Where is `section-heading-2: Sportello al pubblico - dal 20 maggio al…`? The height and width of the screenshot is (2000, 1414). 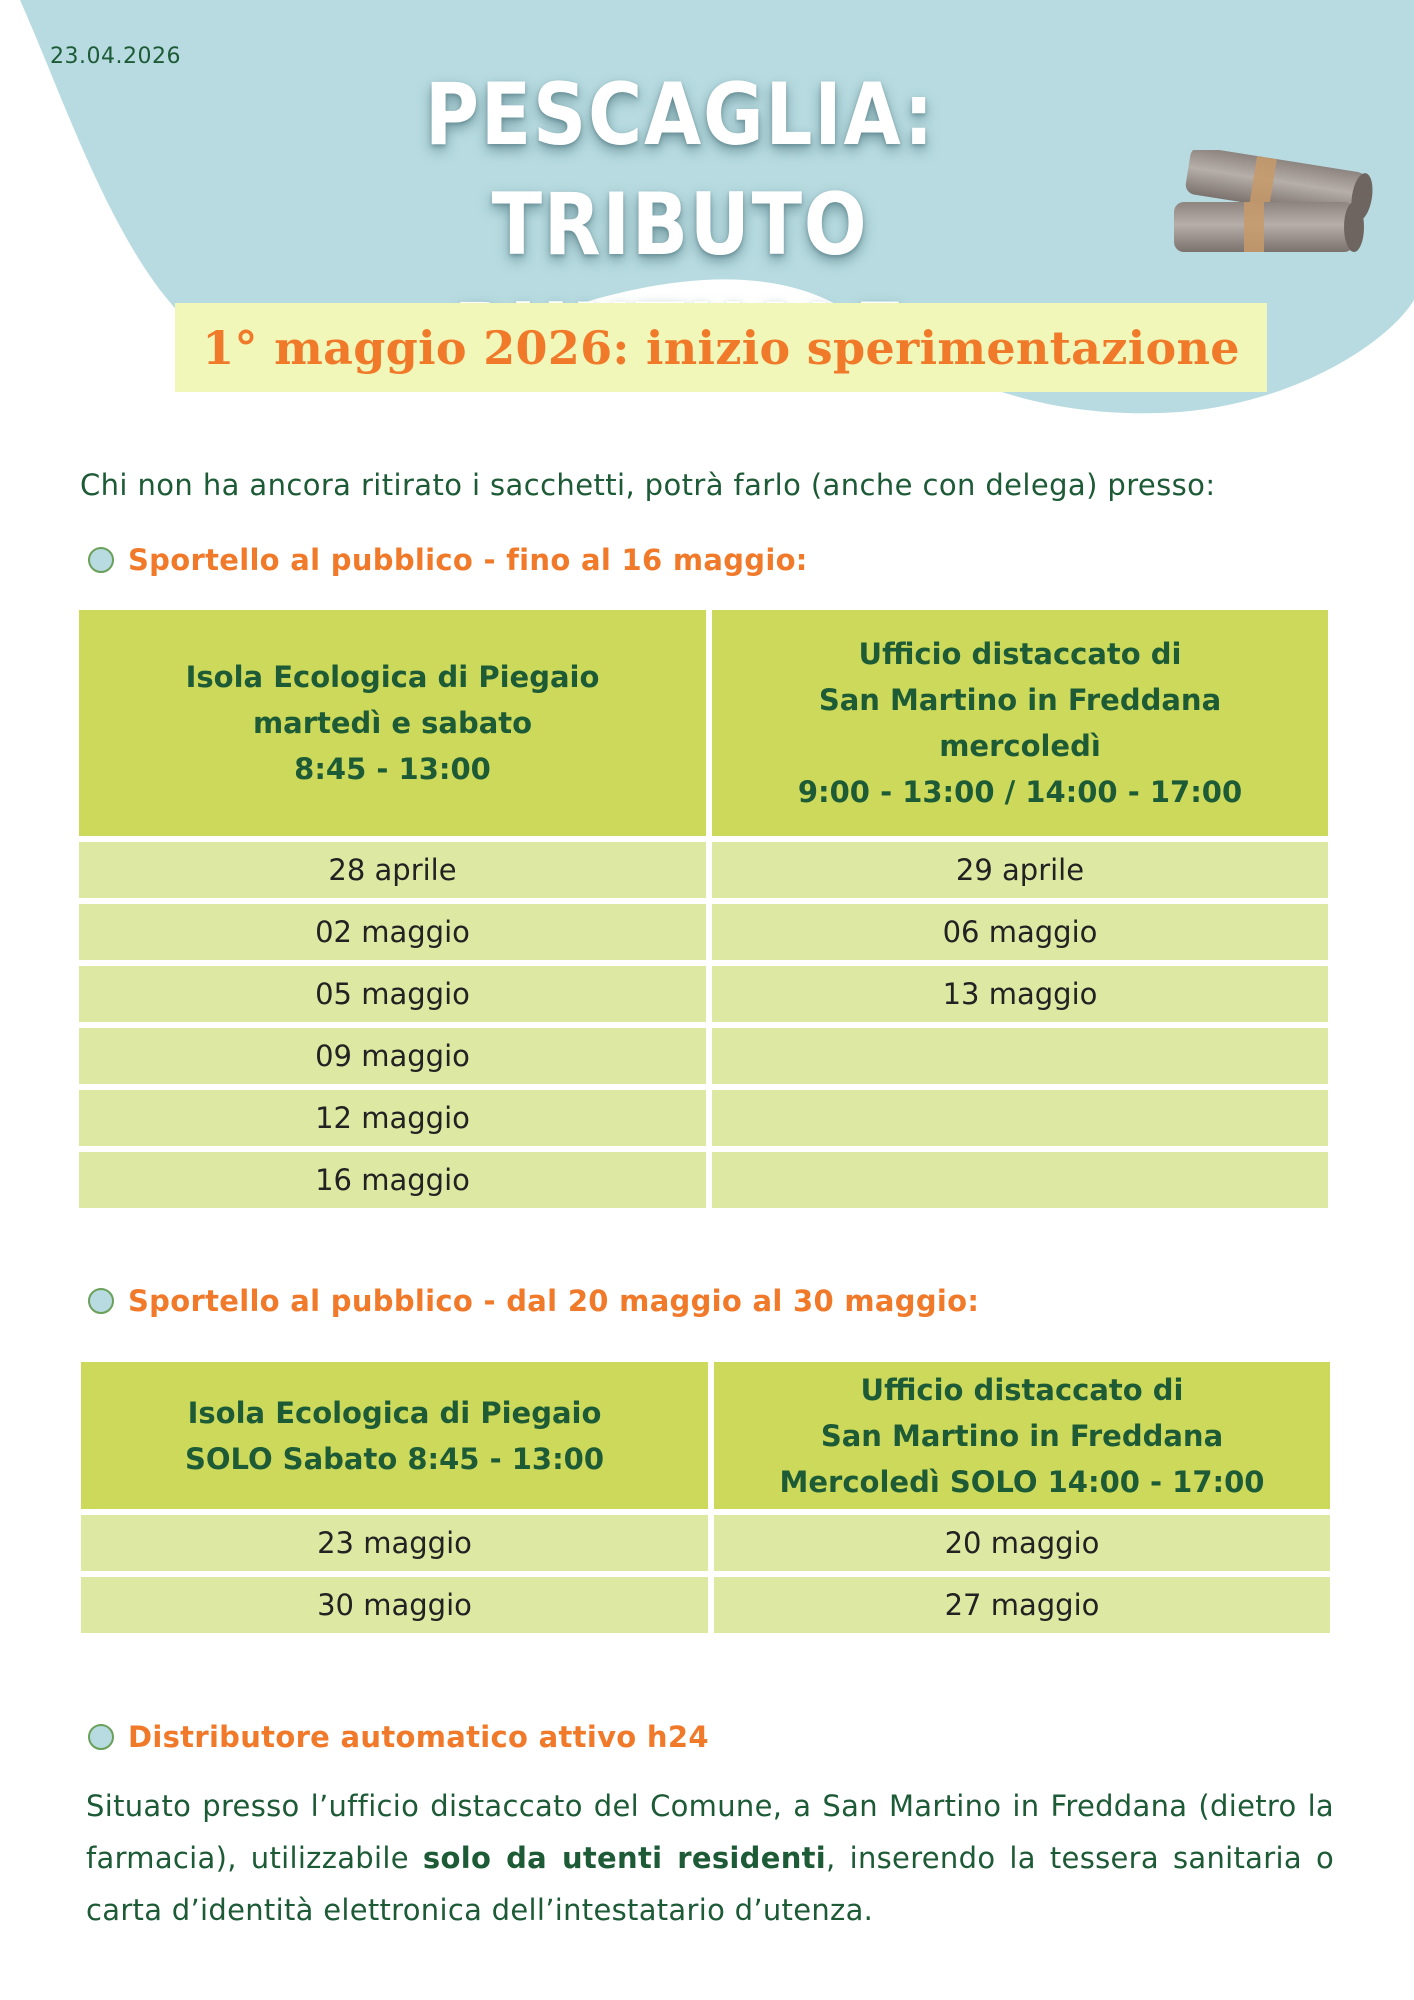
section-heading-2: Sportello al pubblico - dal 20 maggio al… is located at coordinates (533, 1301).